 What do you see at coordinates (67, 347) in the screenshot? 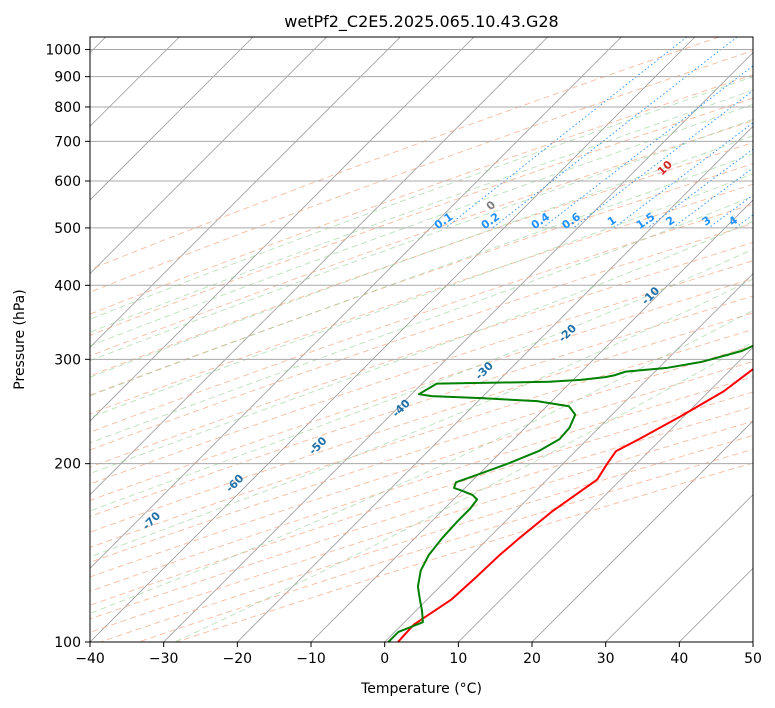
I see `y-axis: 100 200 300 400 500 600 700 800 900 1000` at bounding box center [67, 347].